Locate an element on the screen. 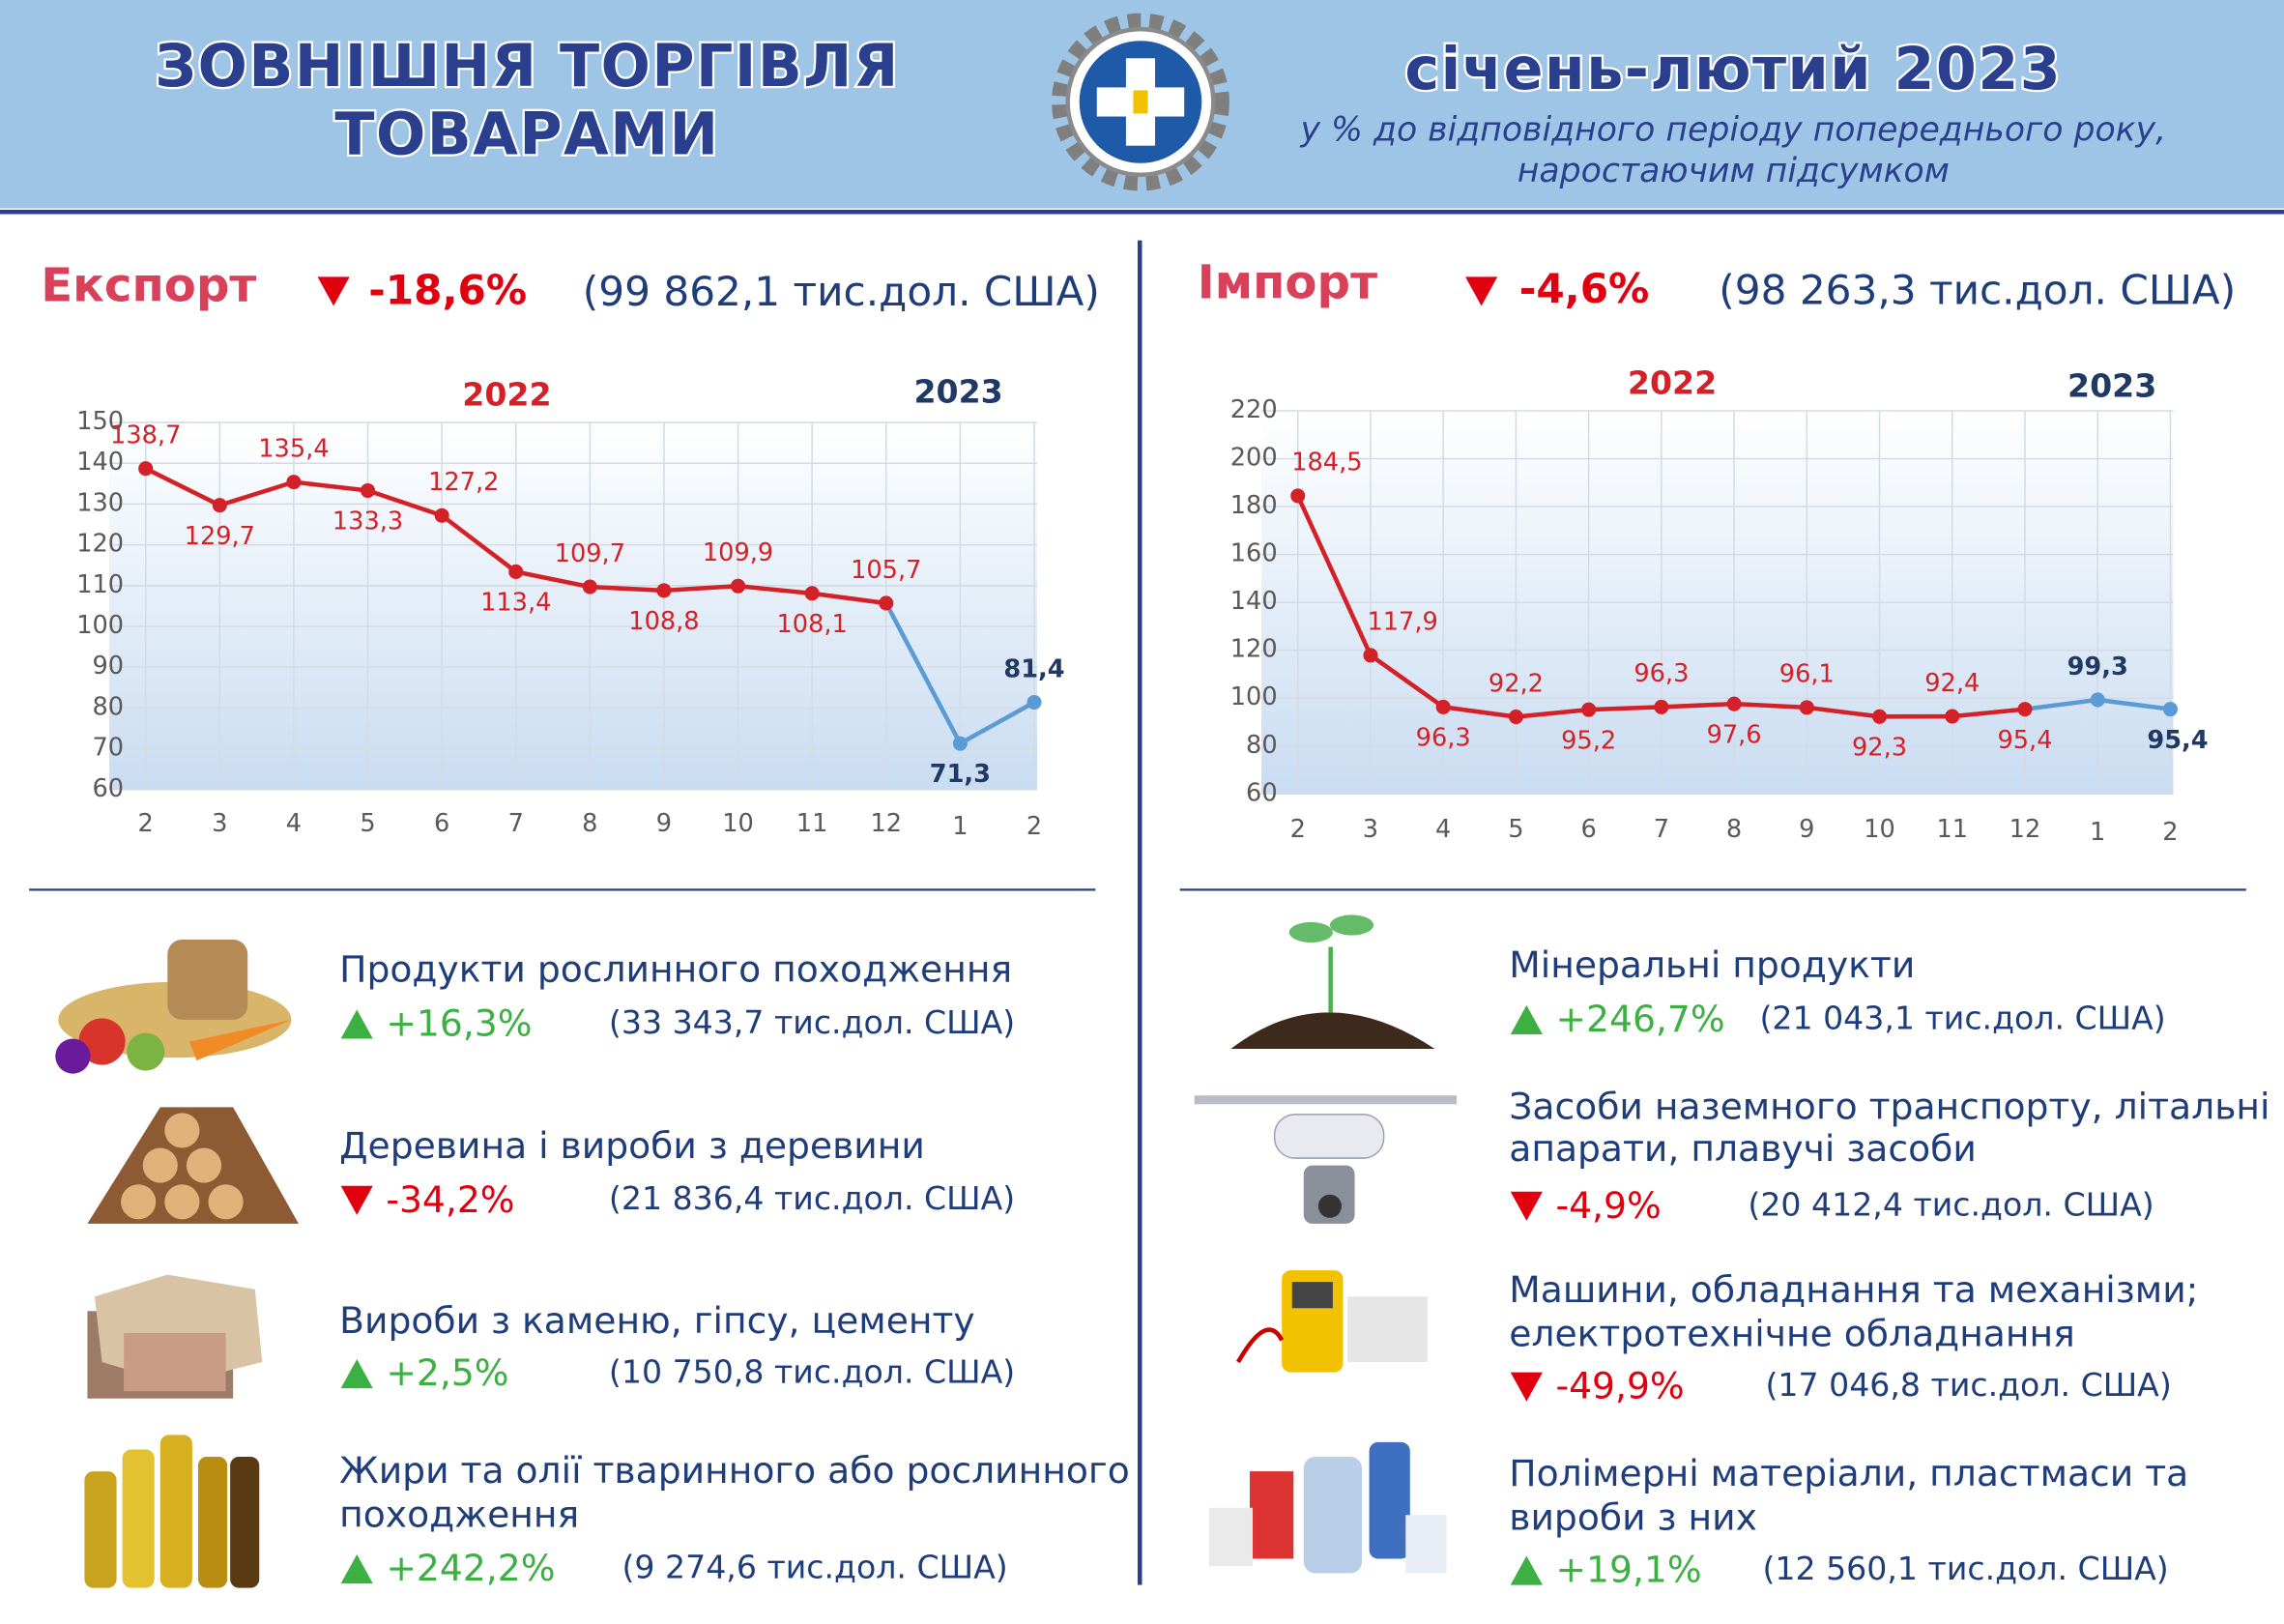  vertical-divider is located at coordinates (1139, 913).